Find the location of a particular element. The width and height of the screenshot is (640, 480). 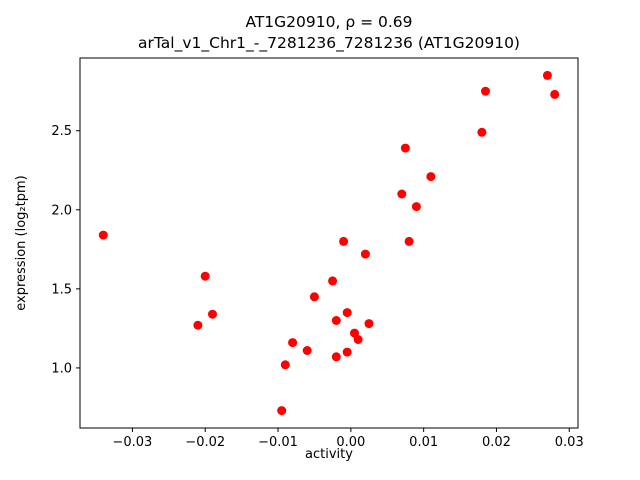

y-tick-label: 1.5 is located at coordinates (61, 289).